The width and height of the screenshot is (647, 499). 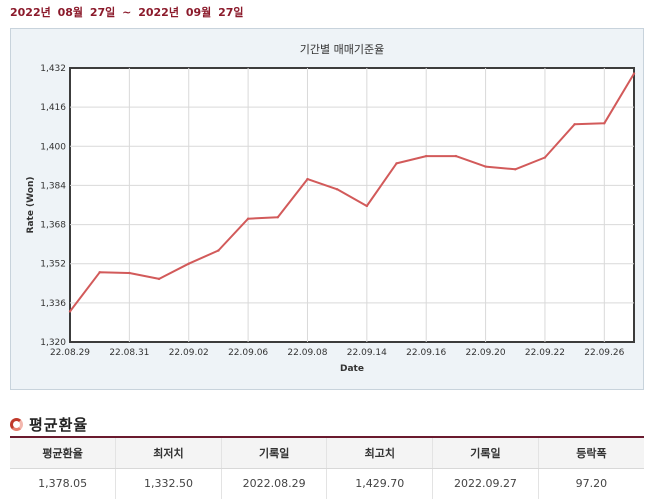 What do you see at coordinates (248, 353) in the screenshot?
I see `x-tick-label: 22.09.06` at bounding box center [248, 353].